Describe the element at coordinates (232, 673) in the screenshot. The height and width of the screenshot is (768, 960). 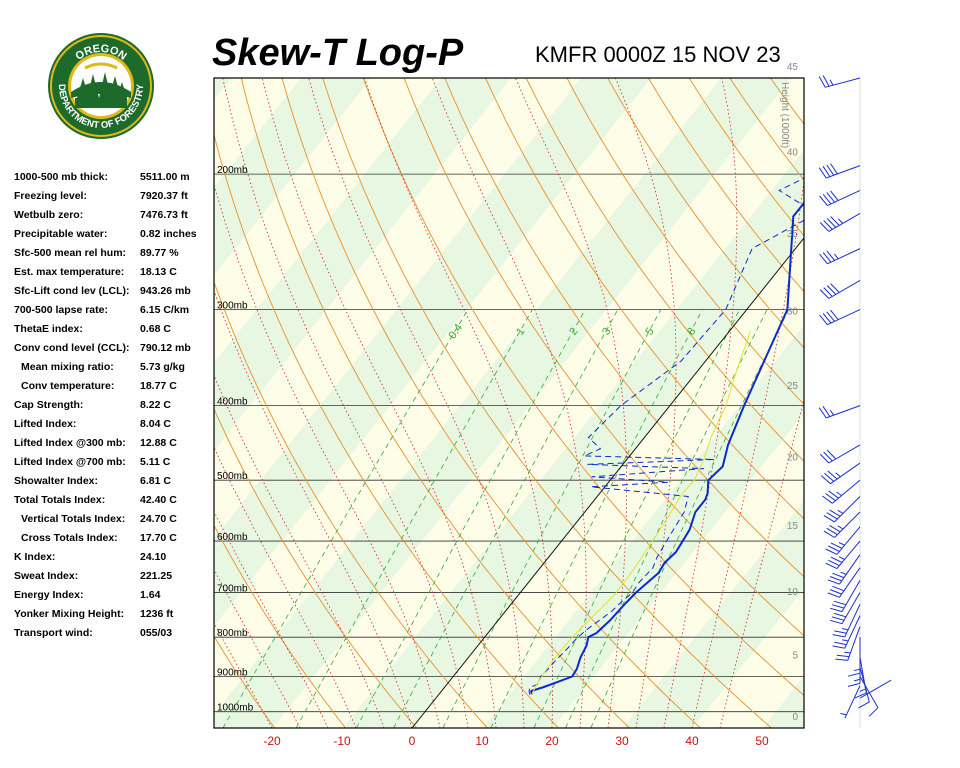
I see `pressure-label: 900mb` at that location.